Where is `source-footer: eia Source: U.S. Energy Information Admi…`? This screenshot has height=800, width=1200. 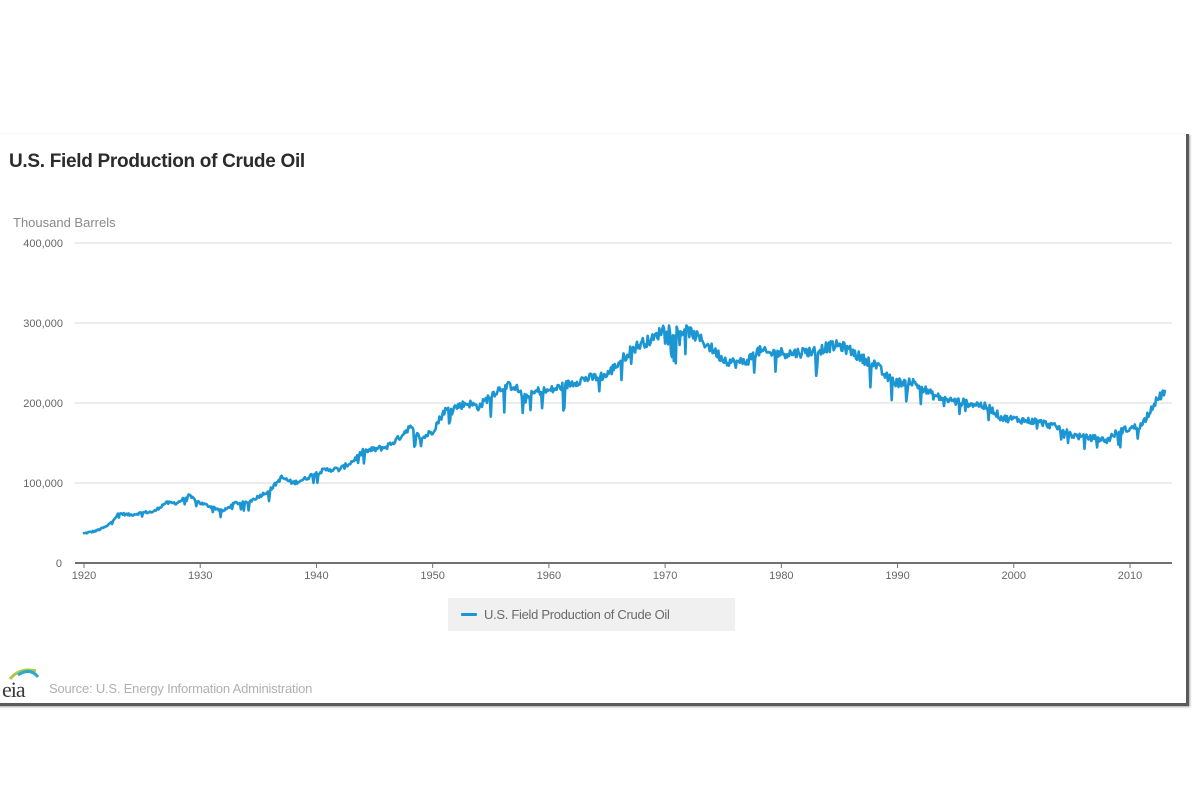 source-footer: eia Source: U.S. Energy Information Admi… is located at coordinates (157, 683).